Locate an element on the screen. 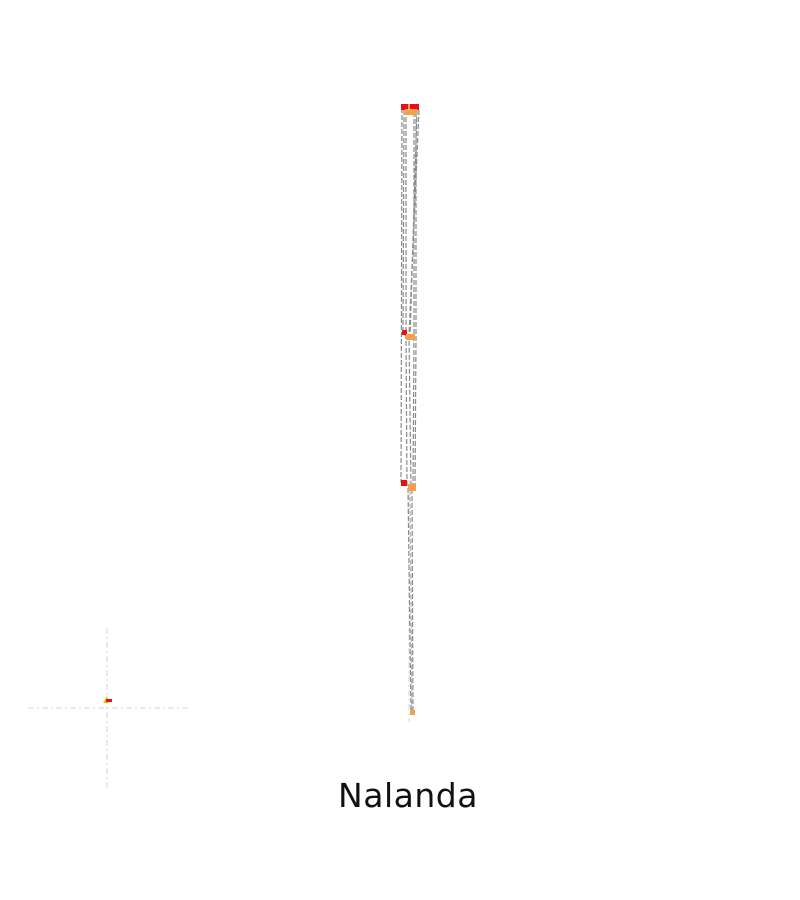 Image resolution: width=800 pixels, height=900 pixels. route-lines is located at coordinates (410, 410).